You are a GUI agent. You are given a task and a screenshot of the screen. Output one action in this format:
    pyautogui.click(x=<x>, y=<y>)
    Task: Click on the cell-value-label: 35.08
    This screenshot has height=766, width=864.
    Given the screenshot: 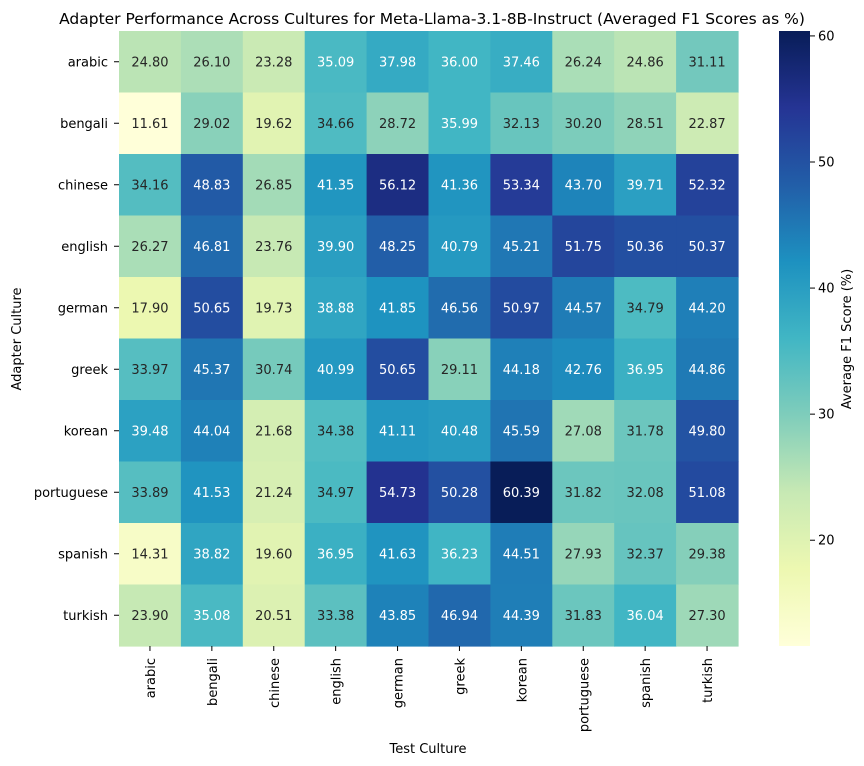 What is the action you would take?
    pyautogui.click(x=211, y=616)
    